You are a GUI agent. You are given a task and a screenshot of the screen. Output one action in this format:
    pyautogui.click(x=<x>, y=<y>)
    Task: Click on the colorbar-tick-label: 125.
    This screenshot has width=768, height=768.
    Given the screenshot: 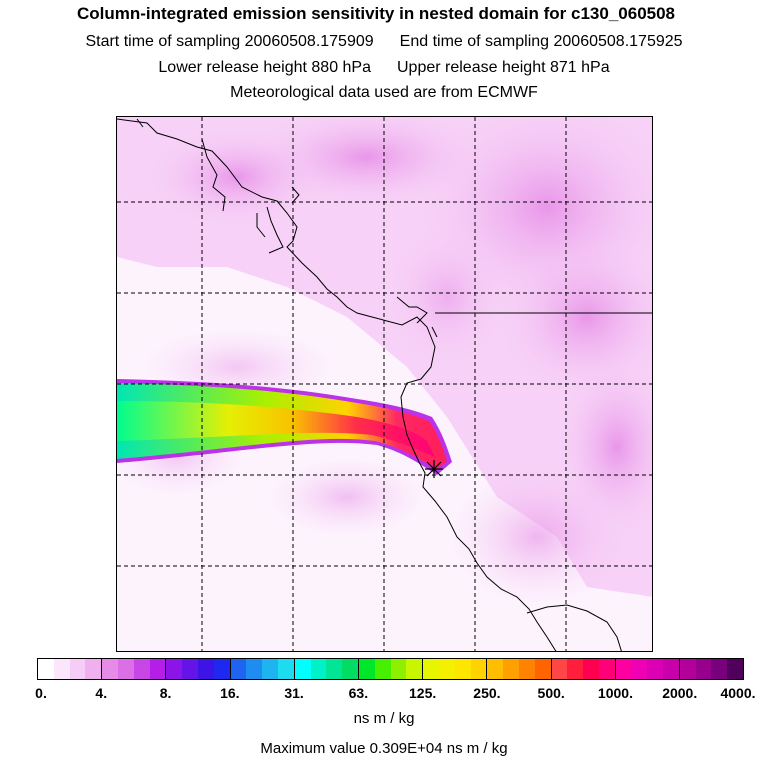 What is the action you would take?
    pyautogui.click(x=423, y=693)
    